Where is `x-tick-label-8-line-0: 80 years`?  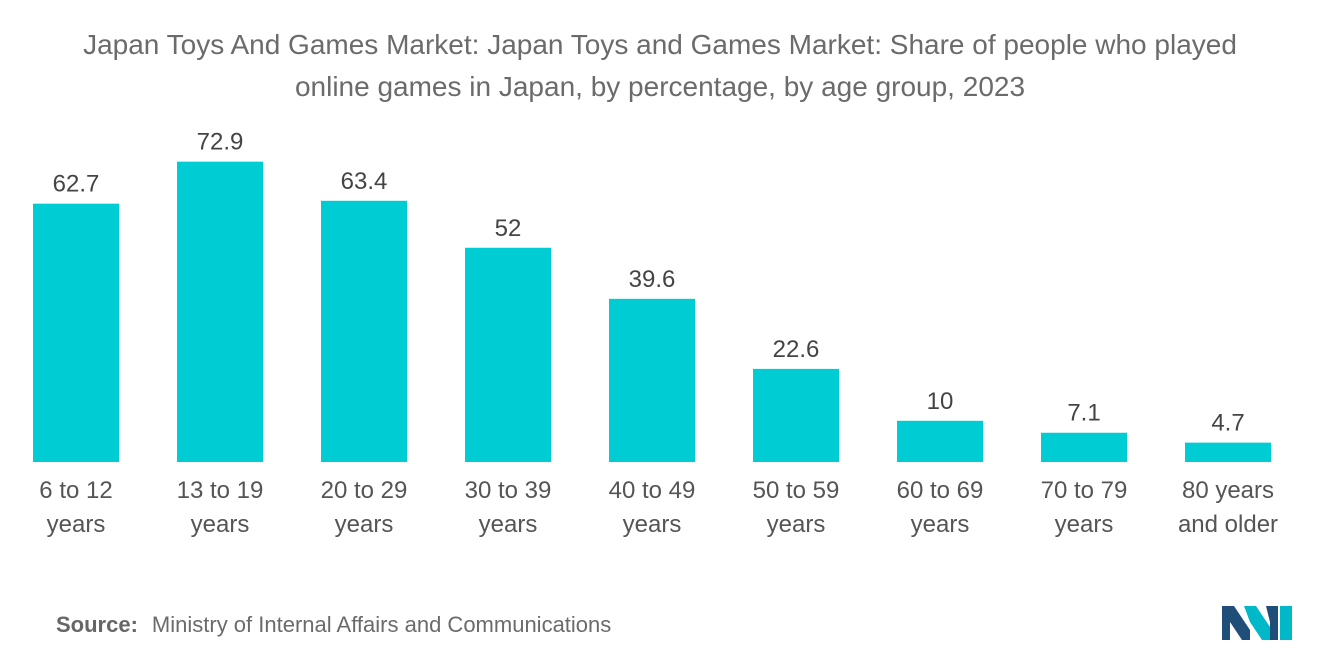
x-tick-label-8-line-0: 80 years is located at coordinates (1228, 490).